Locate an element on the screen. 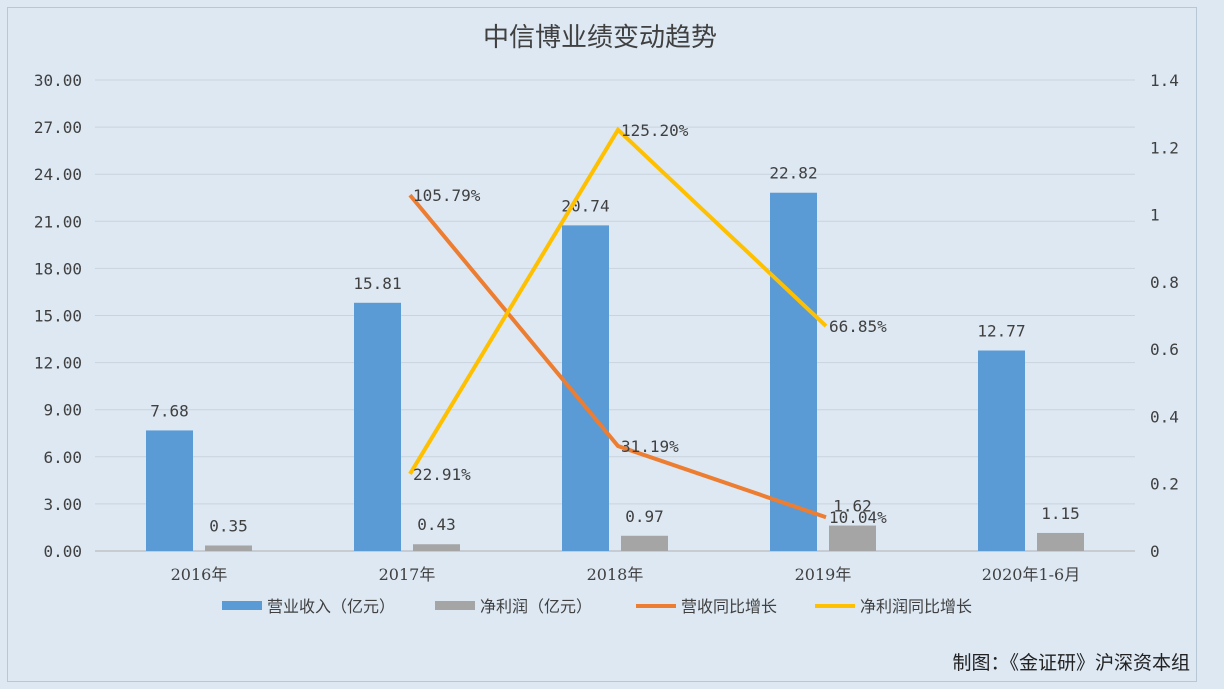  bar-data-label: 0.43 is located at coordinates (436, 524).